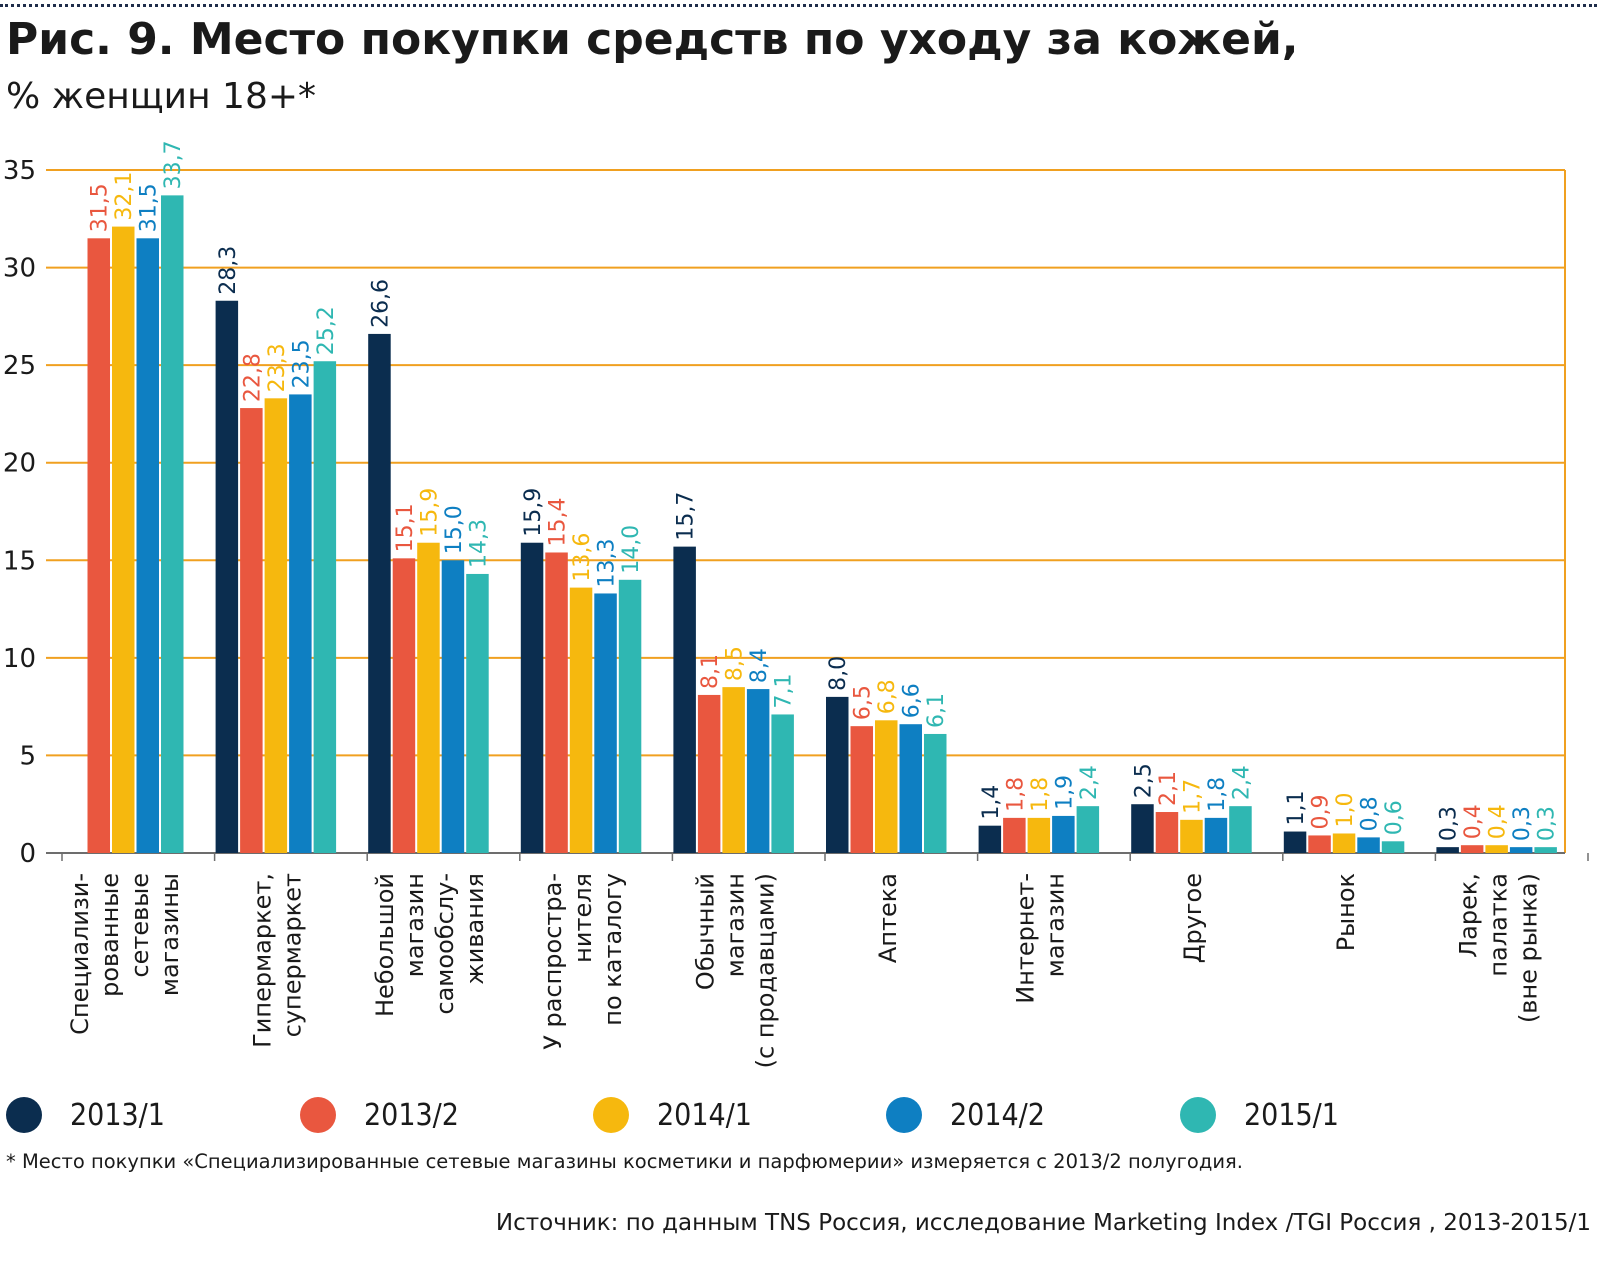 The height and width of the screenshot is (1263, 1597). I want to click on legend-label: 2013/2, so click(411, 1115).